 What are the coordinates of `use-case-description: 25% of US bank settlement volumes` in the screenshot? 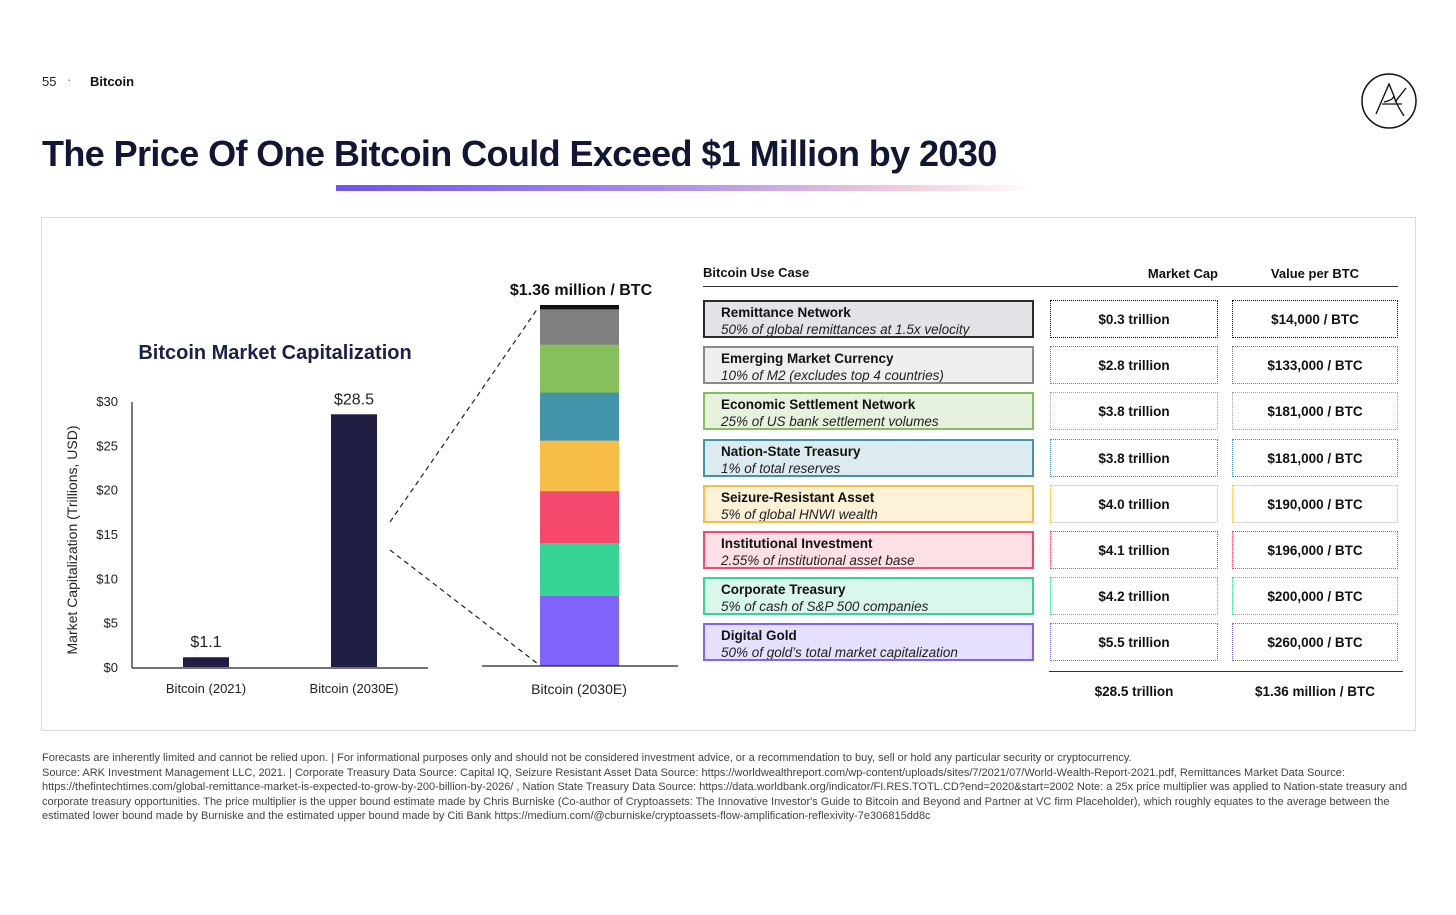 It's located at (830, 421).